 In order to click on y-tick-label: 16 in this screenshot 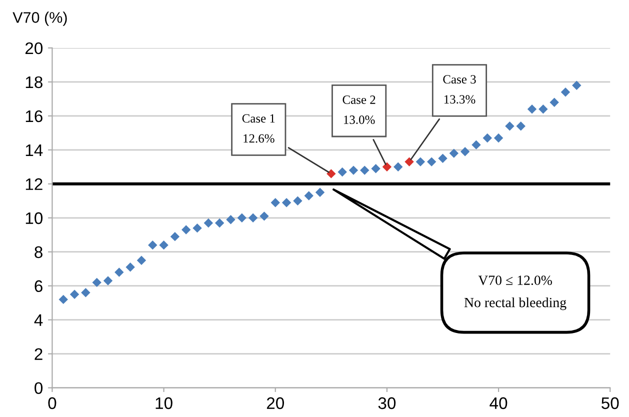, I will do `click(34, 116)`.